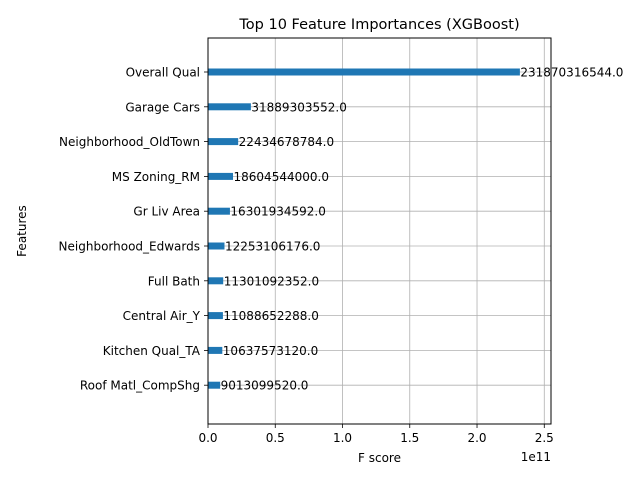  I want to click on x-tick-label: 0.0, so click(207, 438).